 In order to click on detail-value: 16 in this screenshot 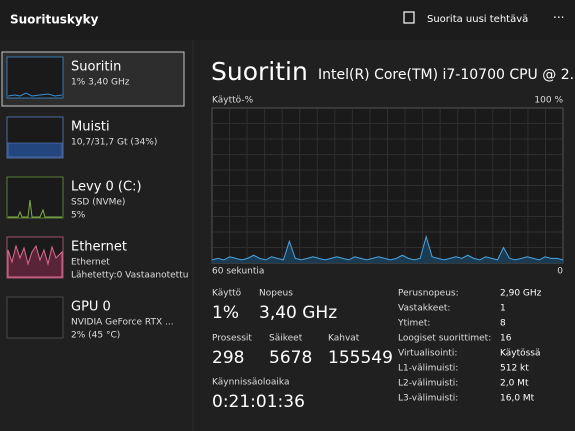, I will do `click(506, 339)`.